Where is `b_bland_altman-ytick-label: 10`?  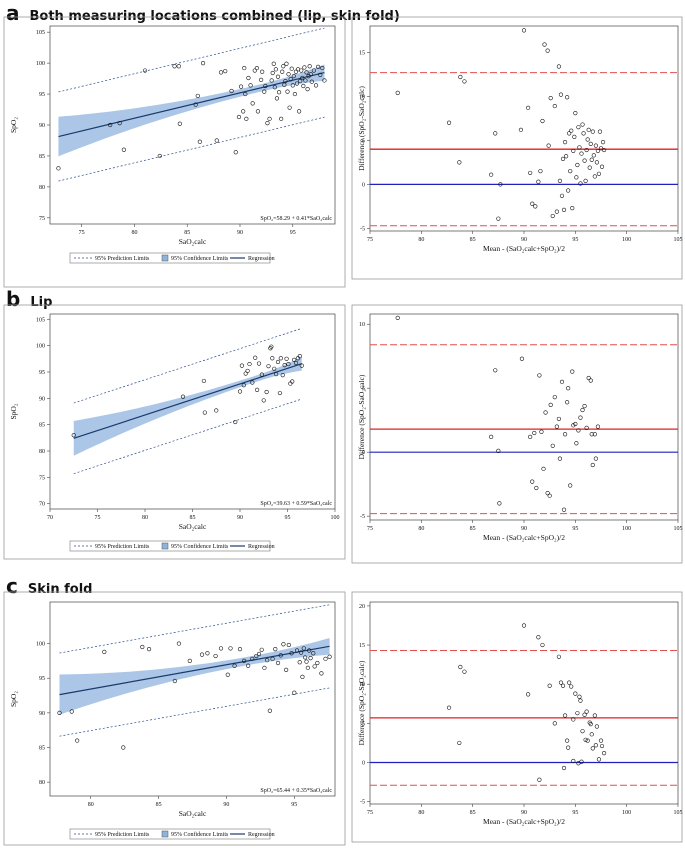 b_bland_altman-ytick-label: 10 is located at coordinates (362, 325).